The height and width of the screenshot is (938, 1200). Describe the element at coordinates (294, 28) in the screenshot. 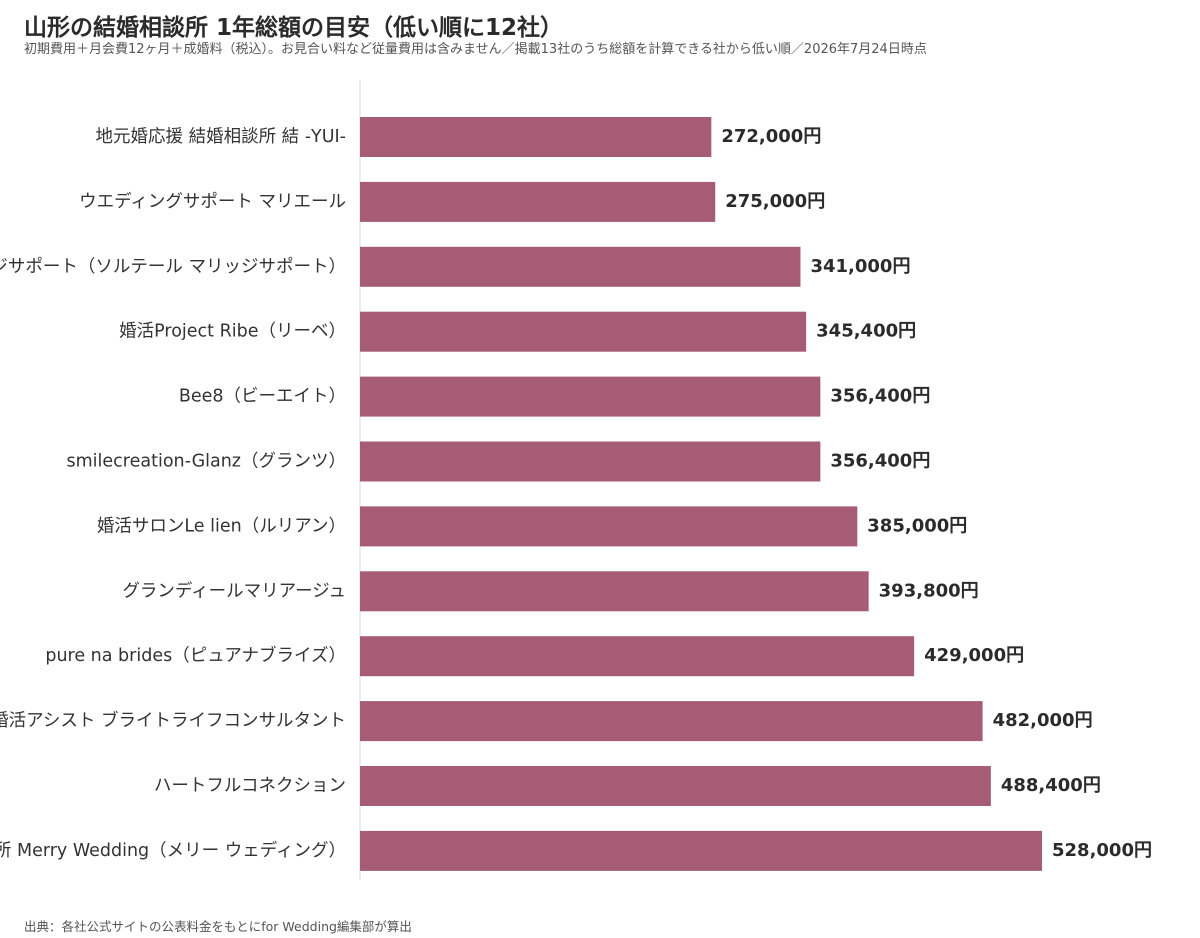

I see `chart-title: 山形の結婚相談所 1年総額の目安（低い順に12社）` at that location.